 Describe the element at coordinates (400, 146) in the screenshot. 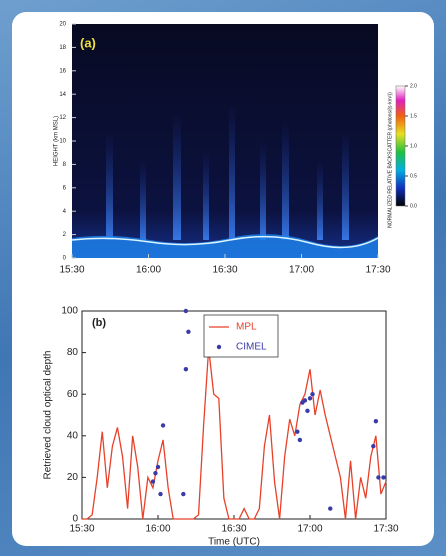

I see `colorbar` at that location.